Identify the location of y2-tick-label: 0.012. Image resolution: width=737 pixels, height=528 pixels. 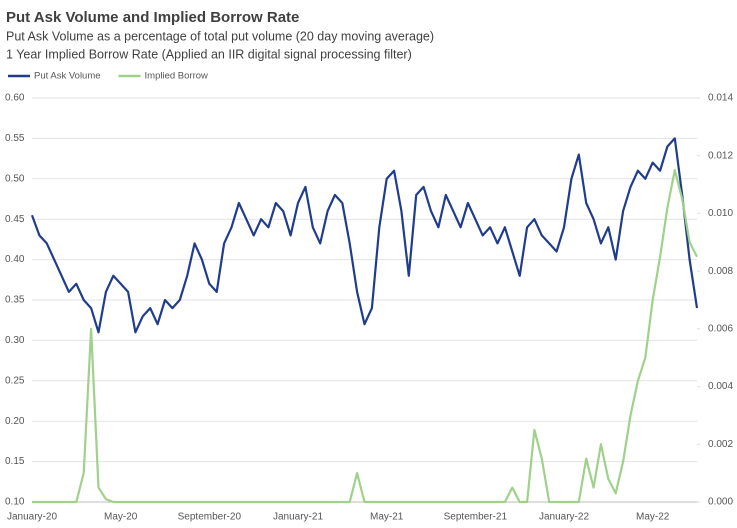
(720, 155).